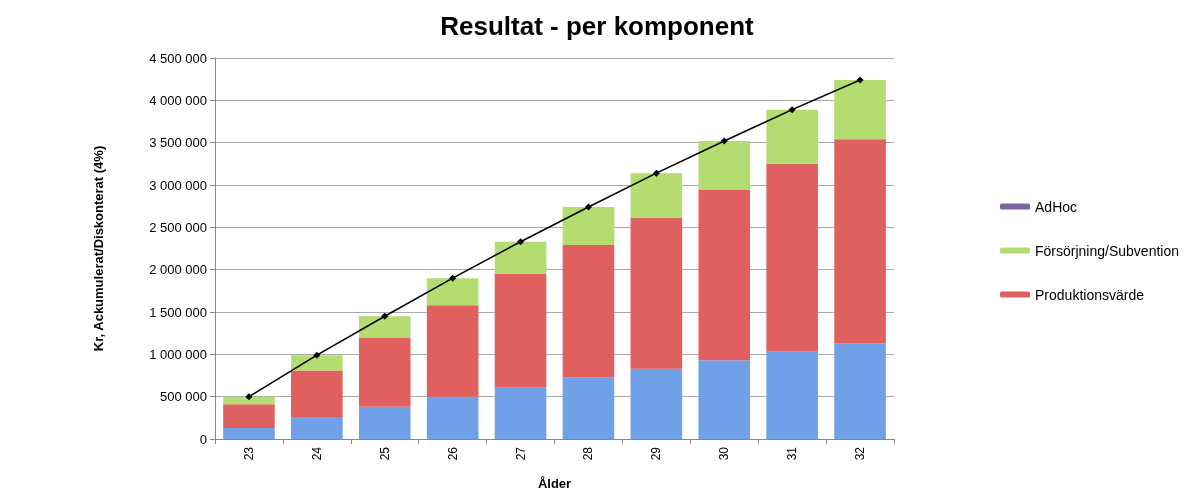 The width and height of the screenshot is (1194, 501). I want to click on x-tick-label: 24, so click(316, 453).